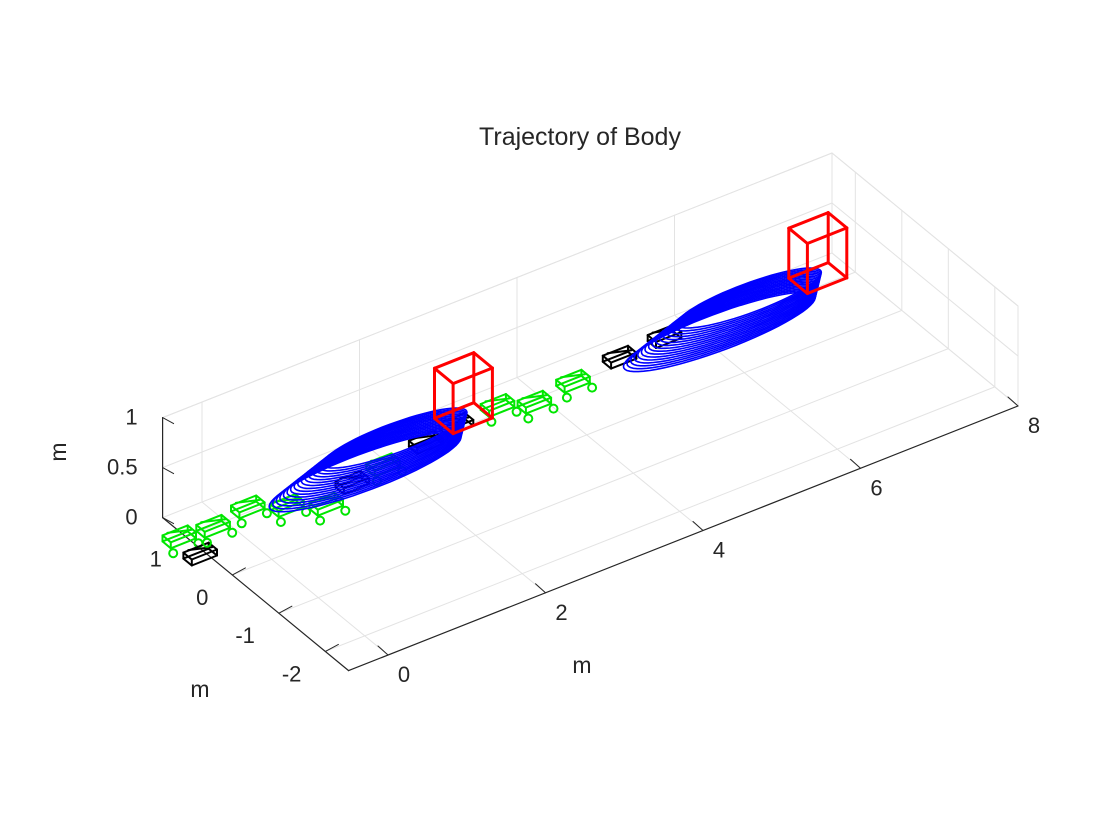 This screenshot has height=840, width=1120. Describe the element at coordinates (122, 467) in the screenshot. I see `z-tick-label: 0.5` at that location.